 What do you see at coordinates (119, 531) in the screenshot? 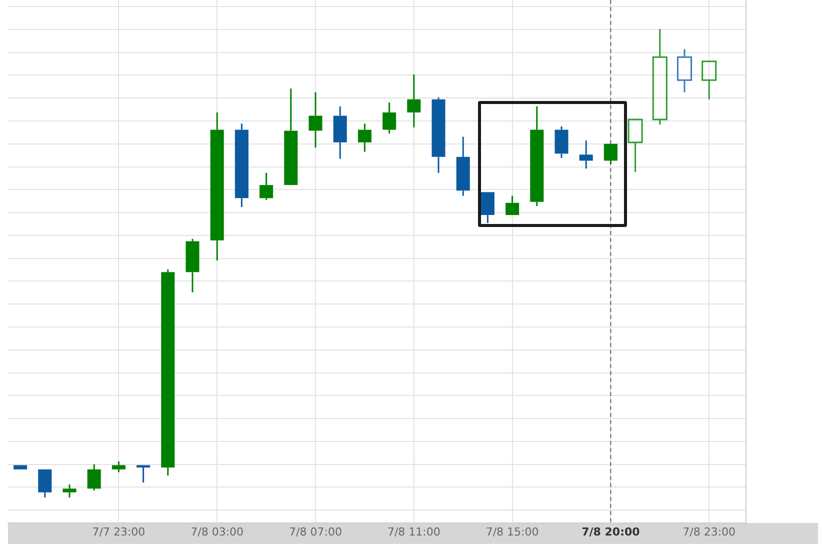
I see `x-tick-label: 7/7 23:00` at bounding box center [119, 531].